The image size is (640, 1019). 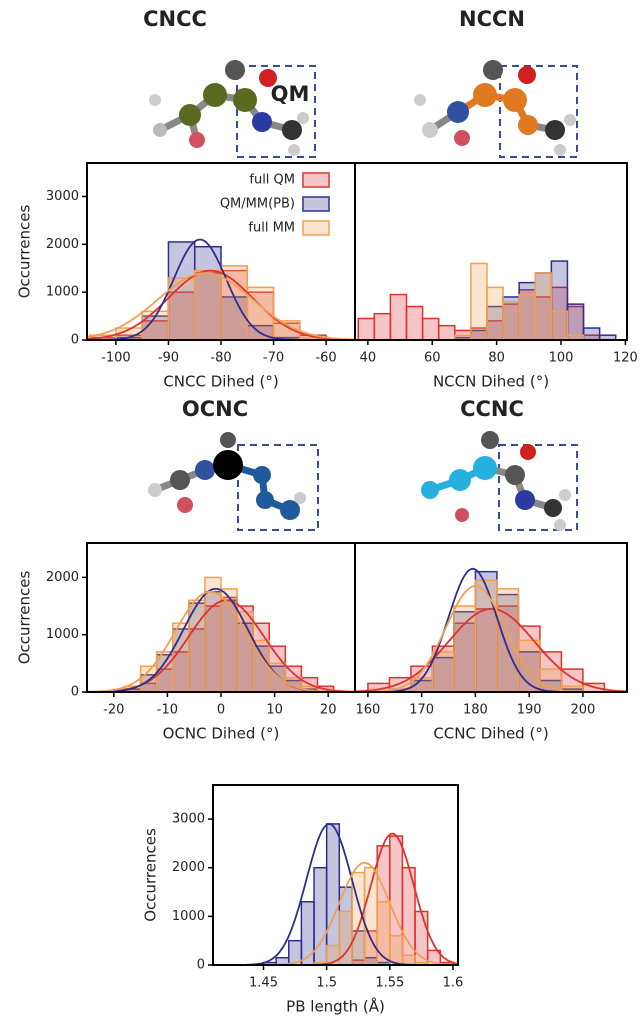 What do you see at coordinates (491, 382) in the screenshot?
I see `x-axis-label: NCCN Dihed (°)` at bounding box center [491, 382].